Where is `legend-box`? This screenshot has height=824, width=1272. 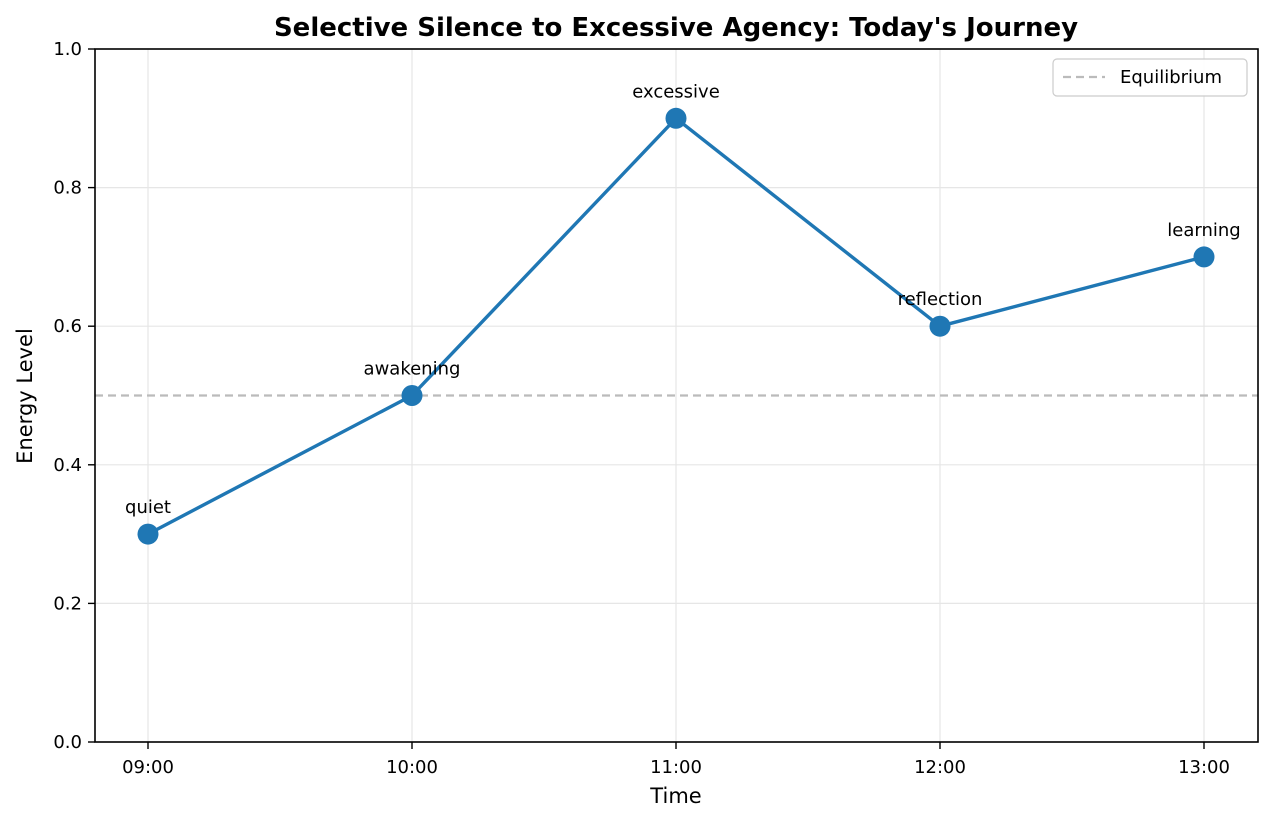
legend-box is located at coordinates (1150, 77).